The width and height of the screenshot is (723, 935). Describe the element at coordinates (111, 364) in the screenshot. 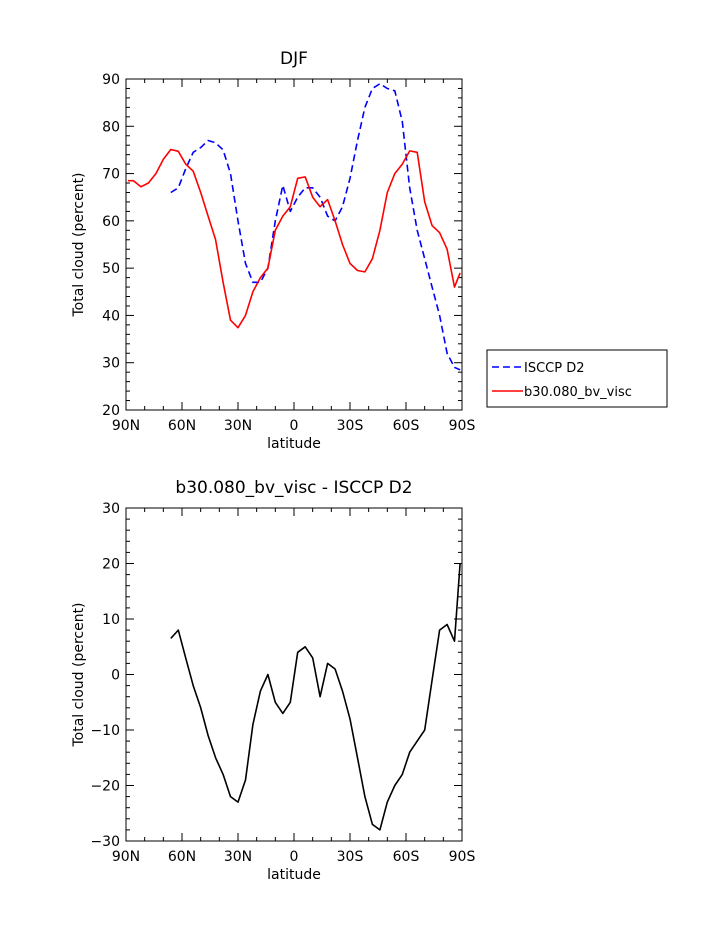

I see `chart-1-ytick-label: 30` at that location.